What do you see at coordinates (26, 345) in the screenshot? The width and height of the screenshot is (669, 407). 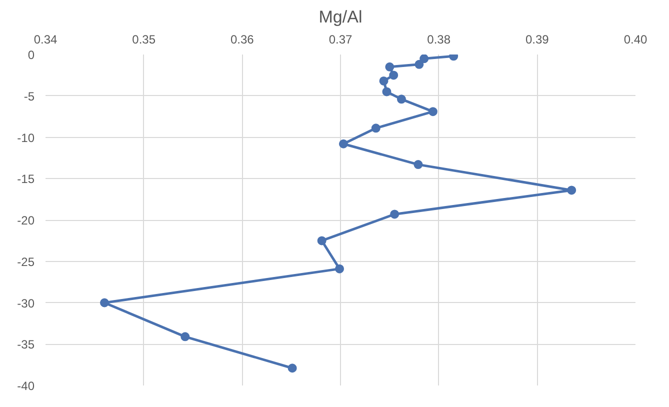 I see `y-tick-label: -35` at bounding box center [26, 345].